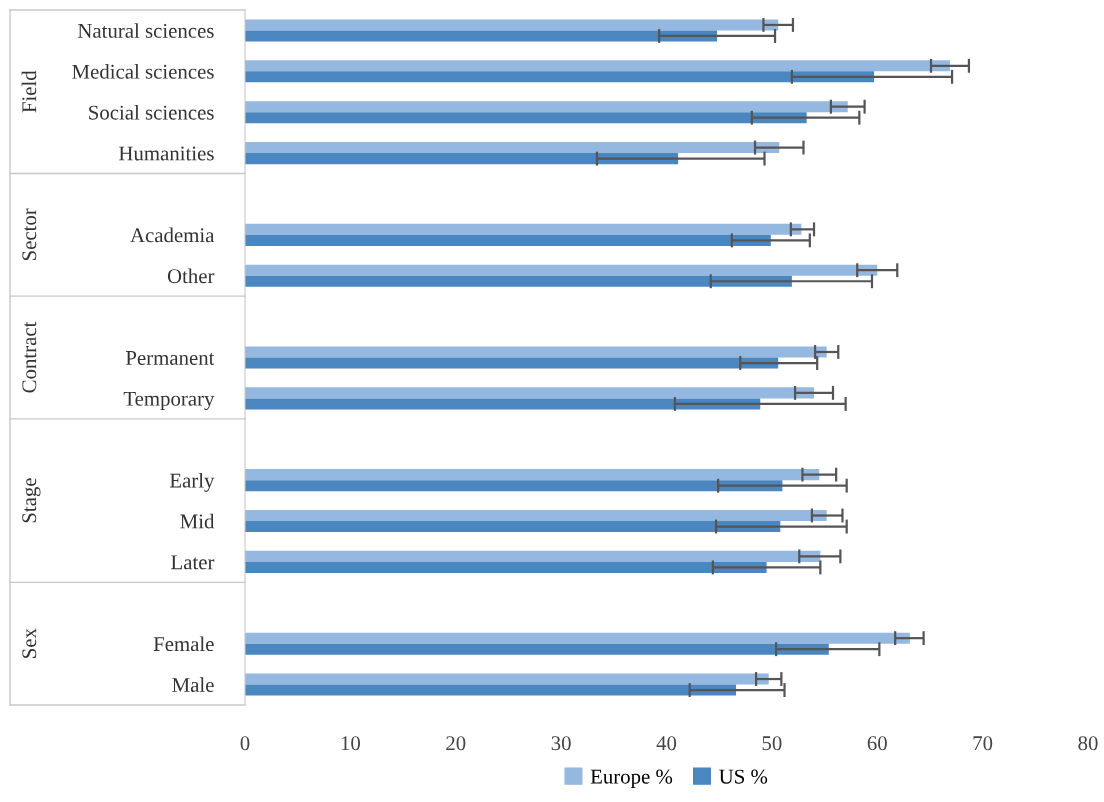 The height and width of the screenshot is (802, 1104). I want to click on y-tick-label: Academia, so click(172, 235).